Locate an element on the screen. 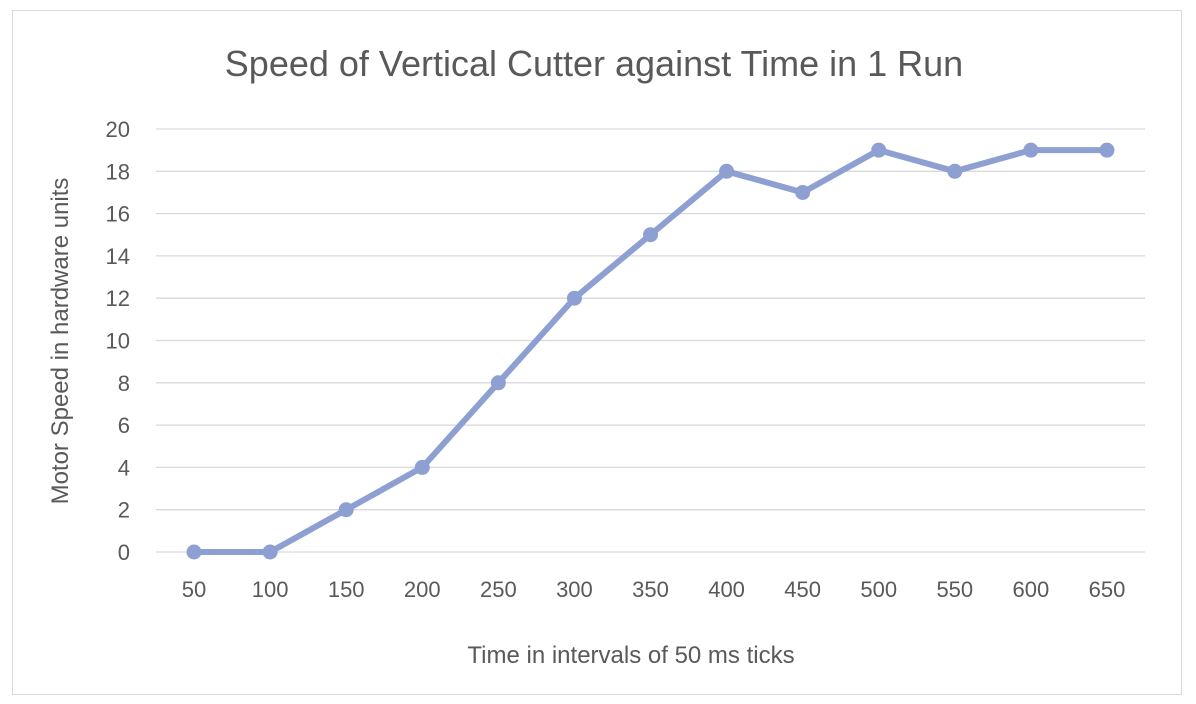  x-tick-label: 550 is located at coordinates (954, 589).